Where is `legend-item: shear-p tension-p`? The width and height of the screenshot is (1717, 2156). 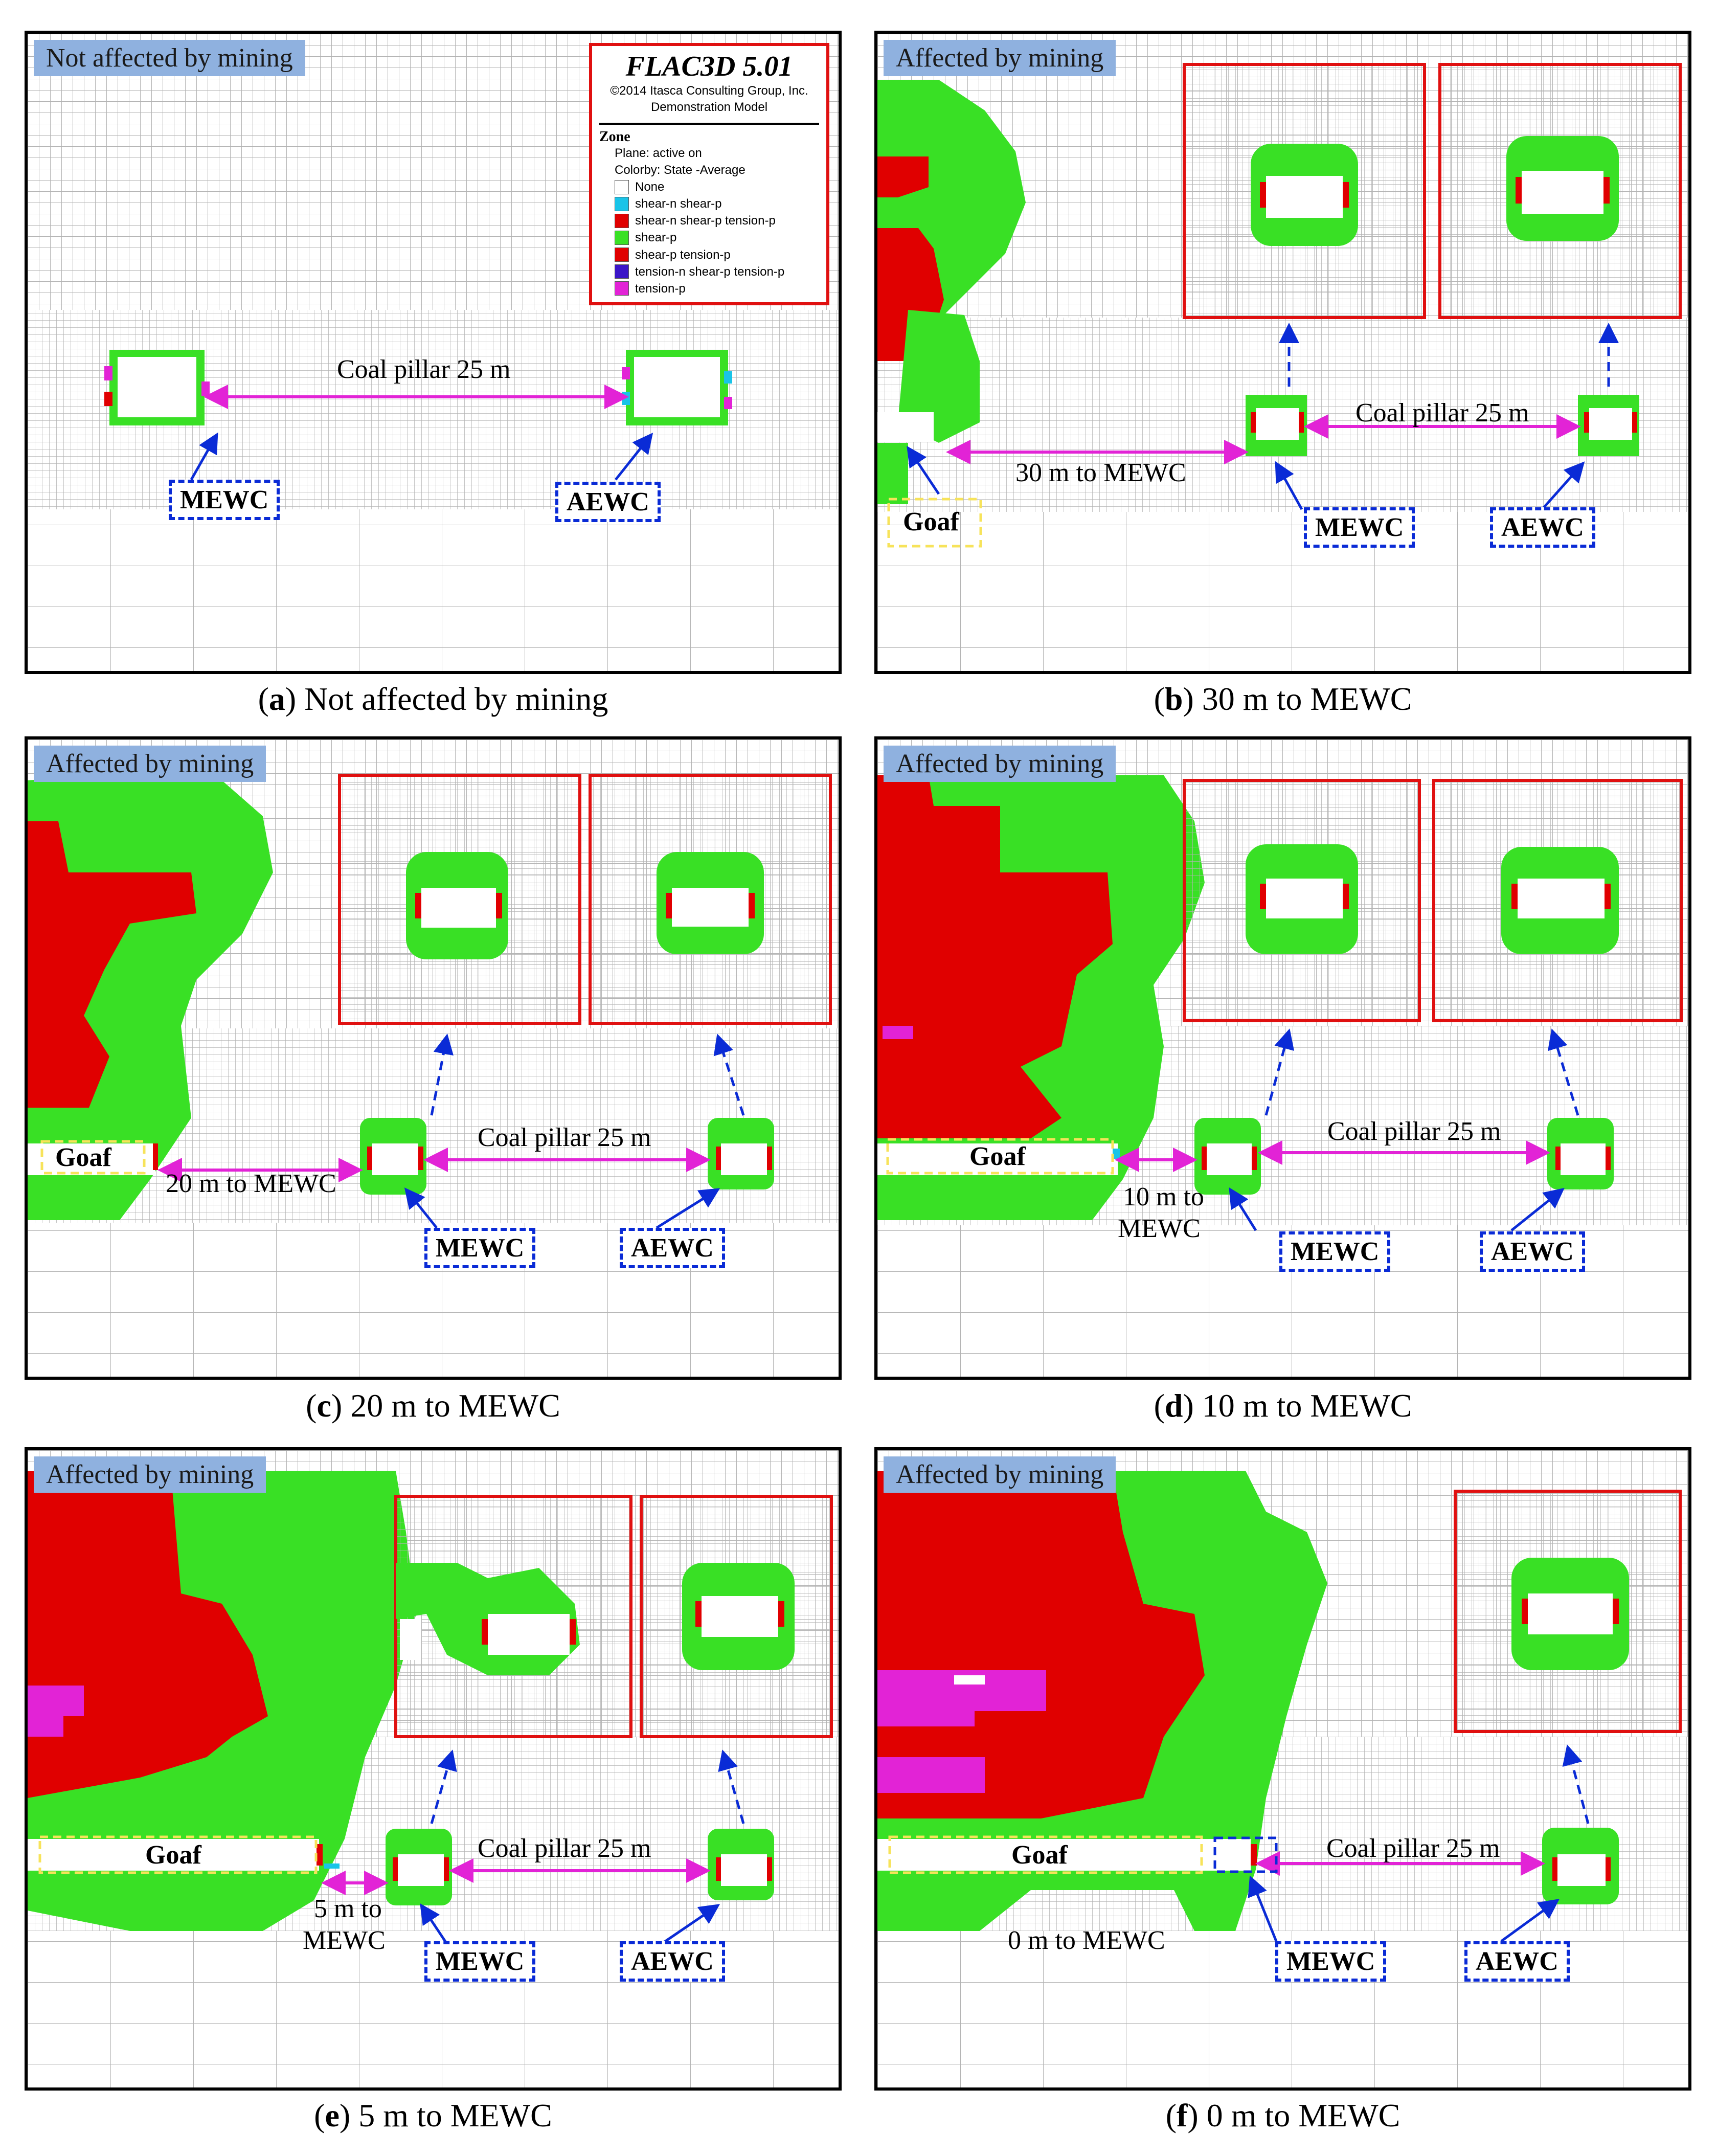
legend-item: shear-p tension-p is located at coordinates (709, 254).